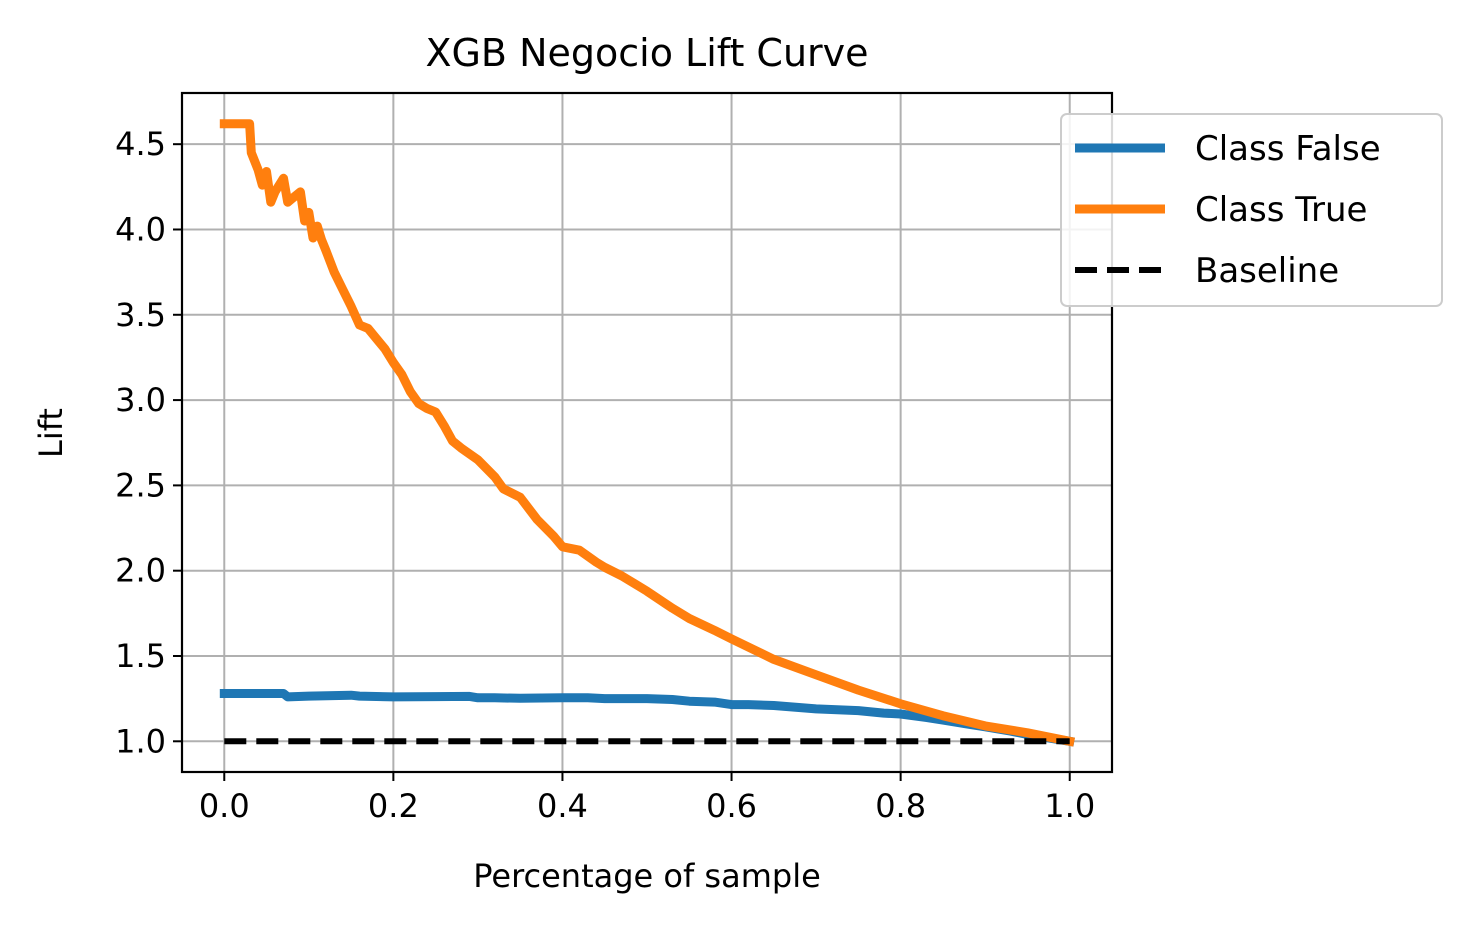 This screenshot has width=1472, height=928. Describe the element at coordinates (140, 229) in the screenshot. I see `y-tick-label: 4.0` at that location.